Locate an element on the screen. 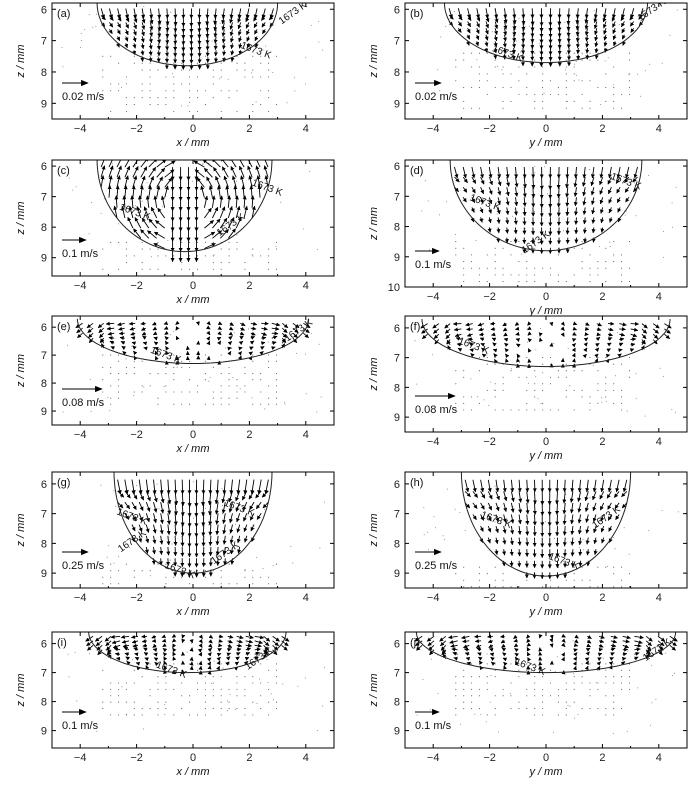 The image size is (700, 792). isotherm-1673k is located at coordinates (187, 35).